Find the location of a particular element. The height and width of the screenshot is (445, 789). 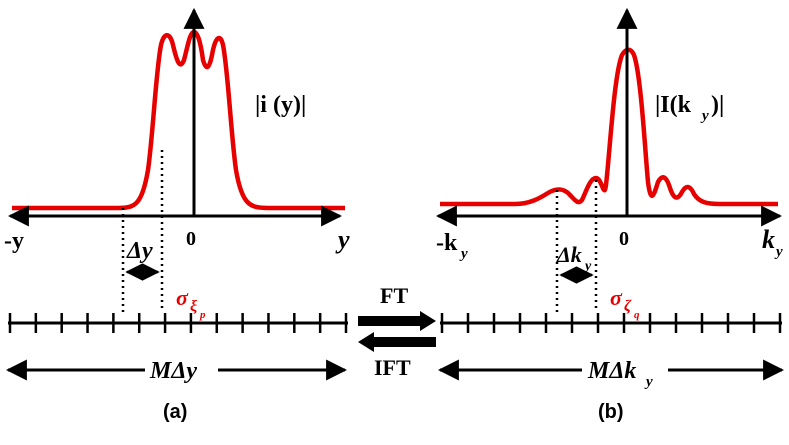

caption-a: (a) is located at coordinates (175, 412).